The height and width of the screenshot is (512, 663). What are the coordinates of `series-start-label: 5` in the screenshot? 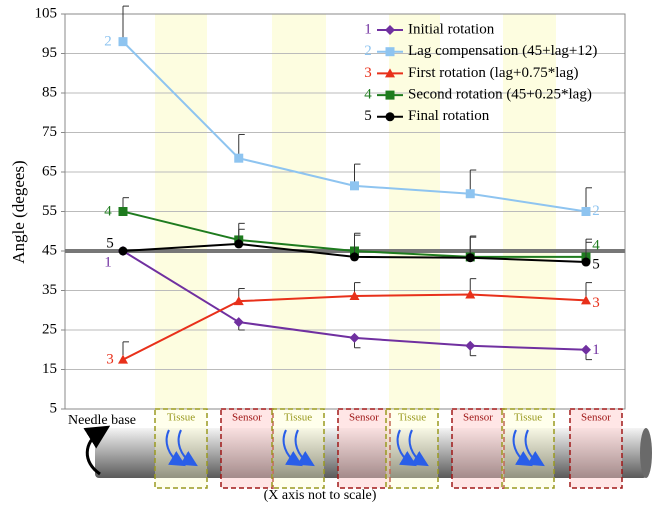 It's located at (110, 243).